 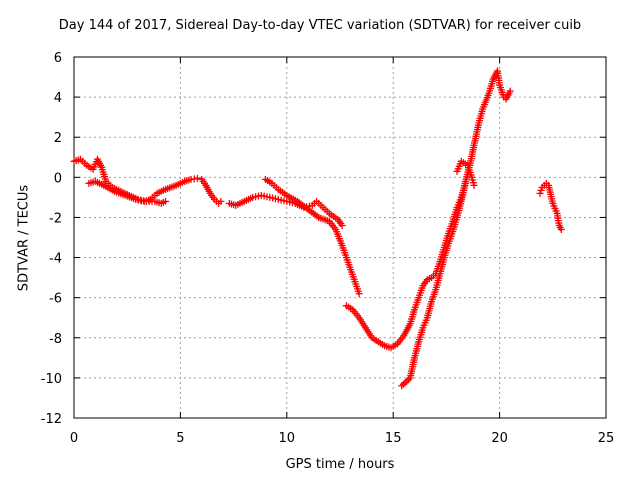 I want to click on x-tick-label: 20, so click(x=499, y=438).